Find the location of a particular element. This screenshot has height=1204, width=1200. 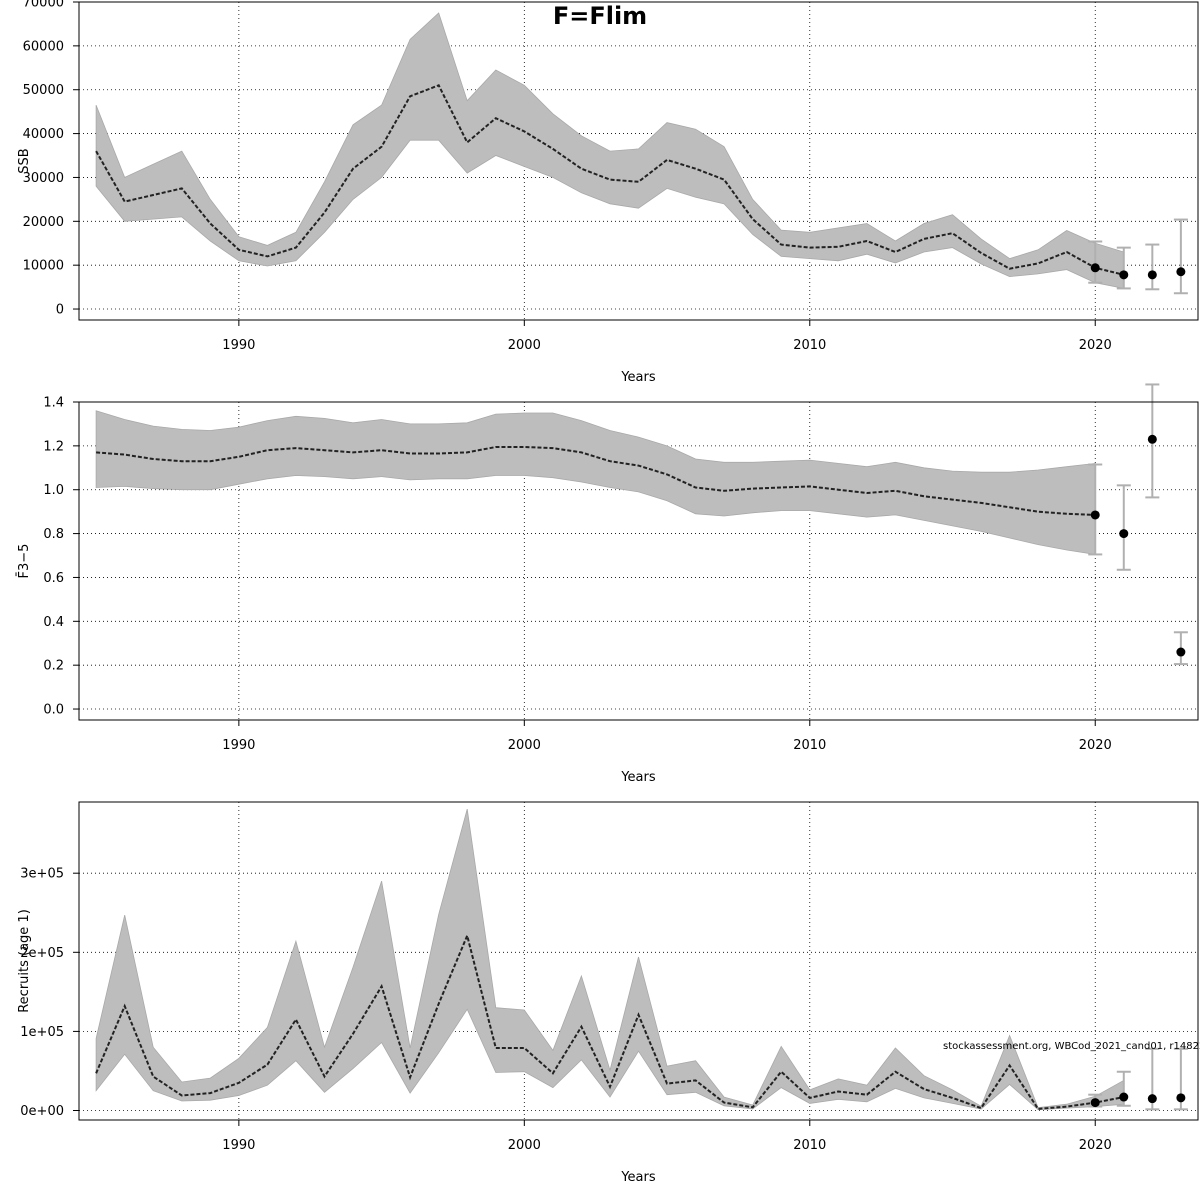

fbar-ytick-label: 0.4 is located at coordinates (53, 622).